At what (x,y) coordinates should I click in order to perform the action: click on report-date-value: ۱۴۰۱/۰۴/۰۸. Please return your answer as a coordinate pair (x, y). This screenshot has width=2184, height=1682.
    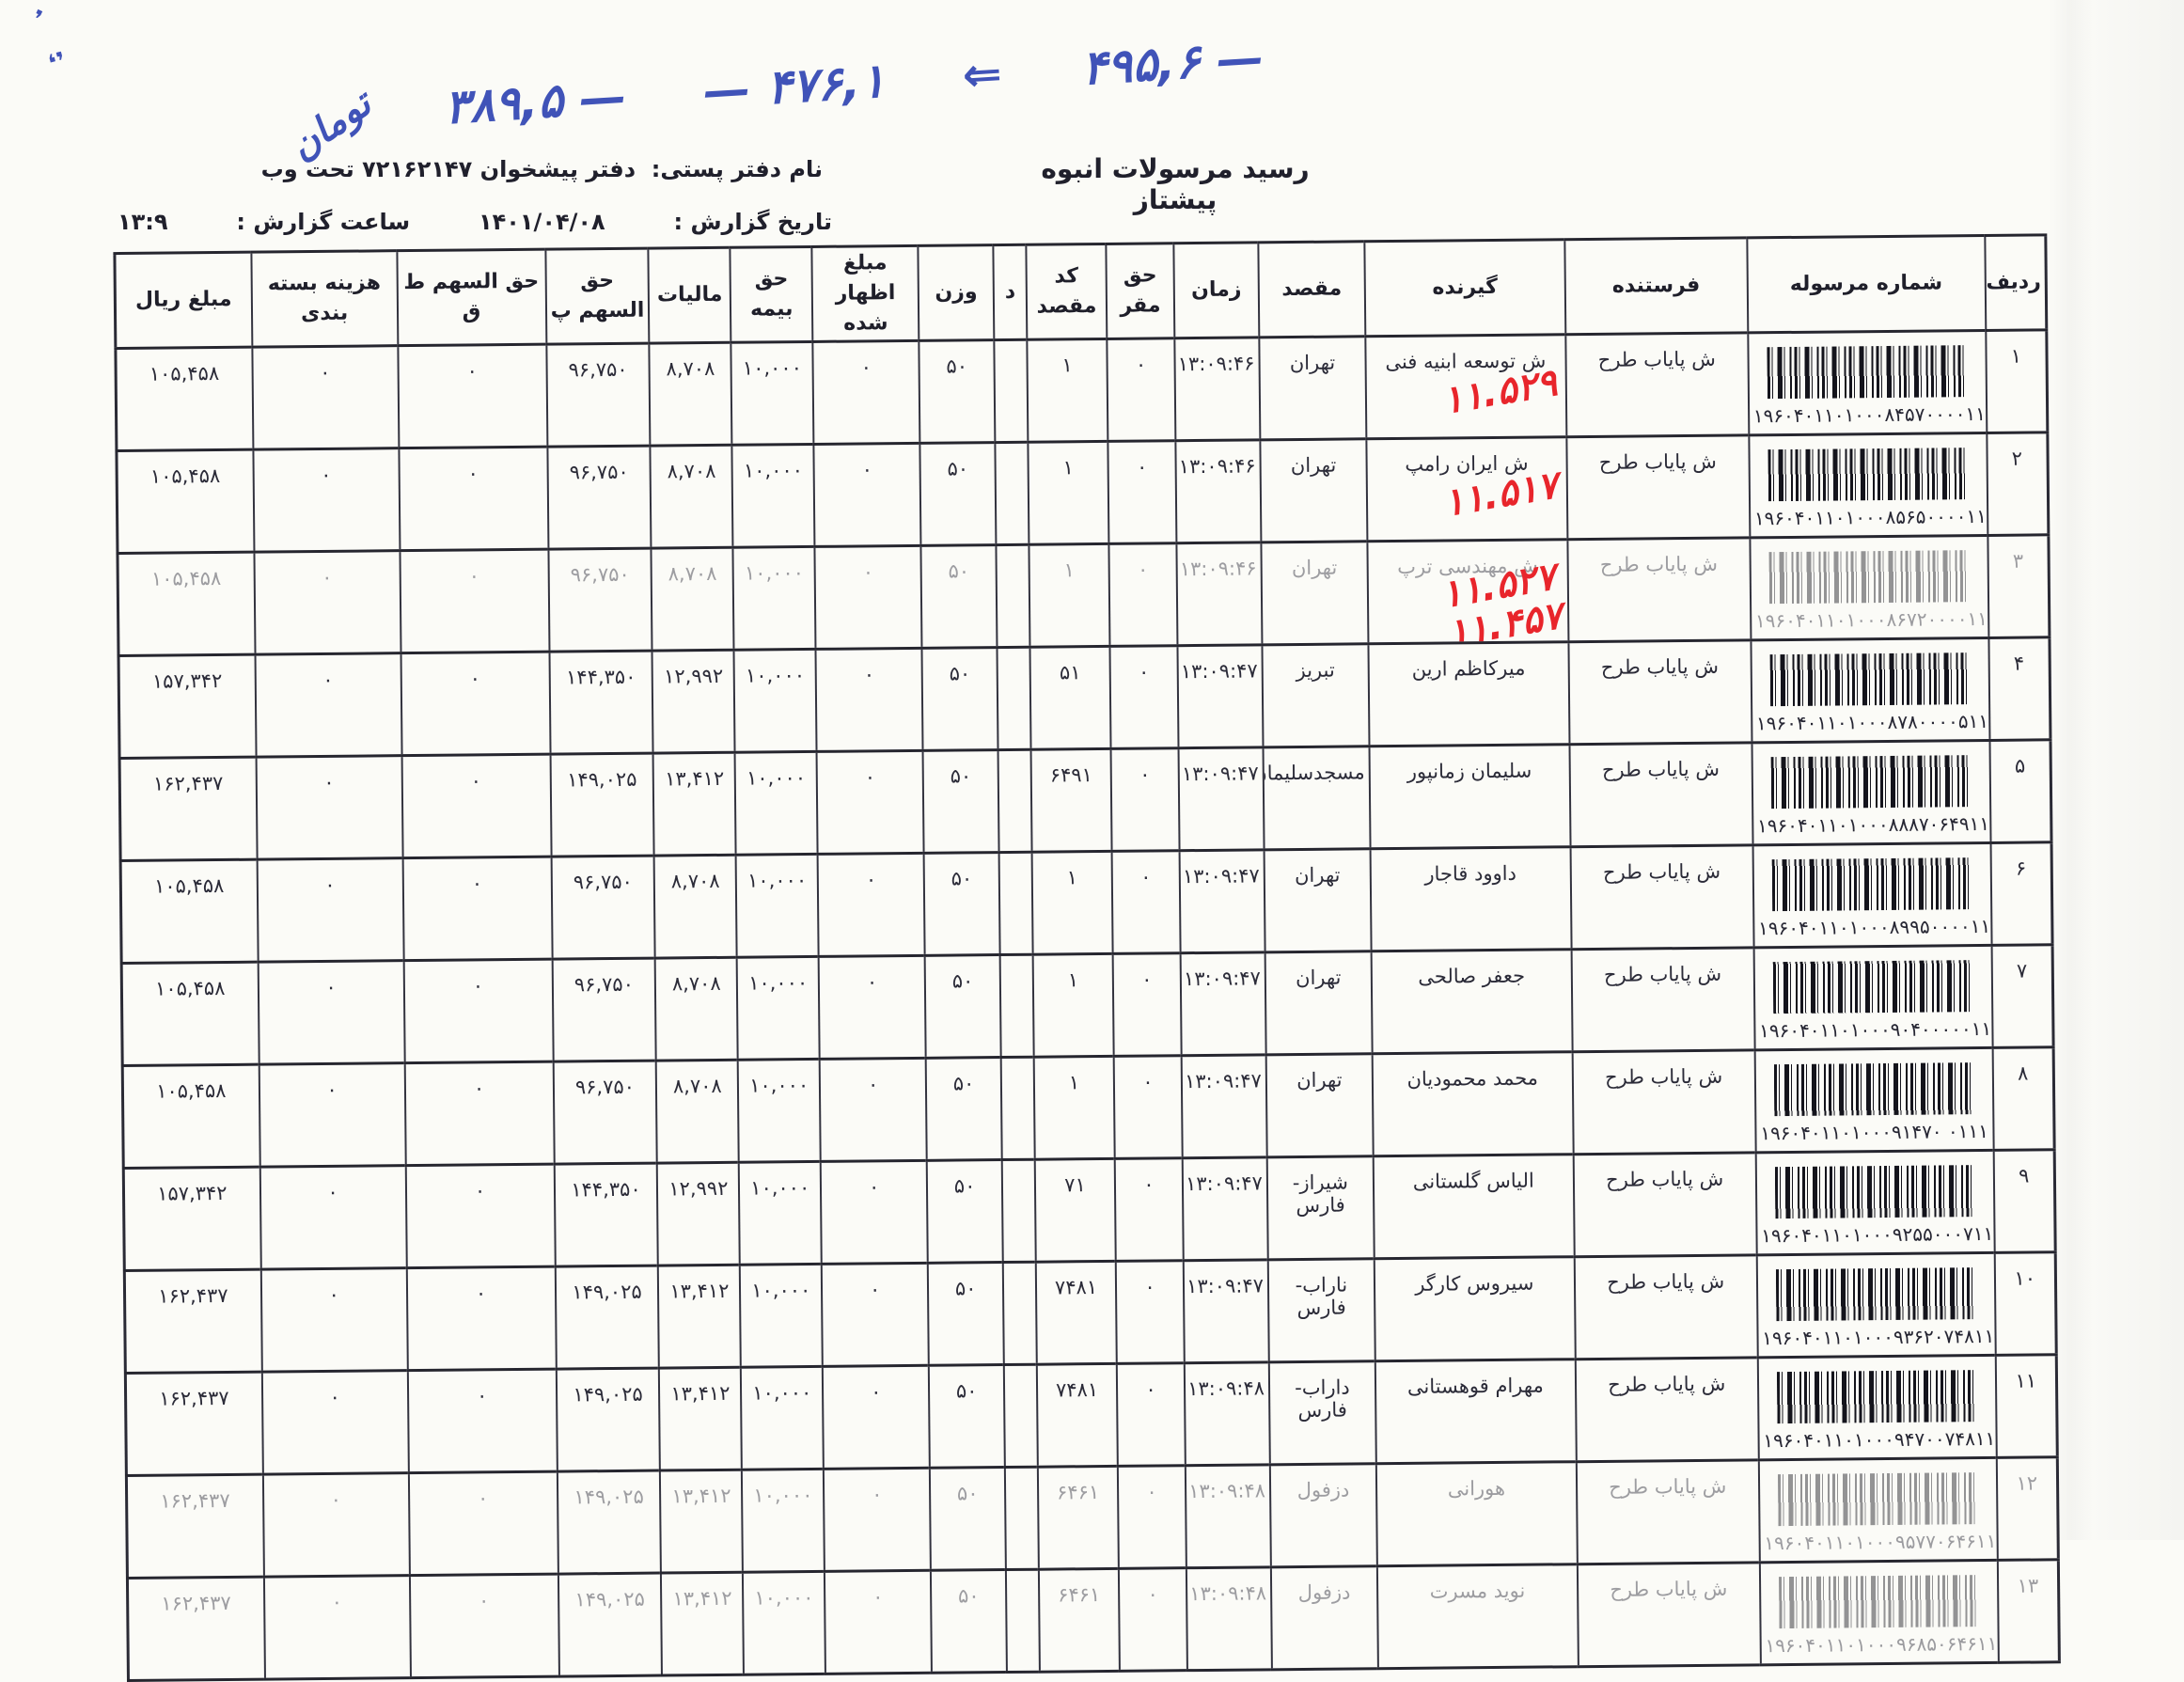
    Looking at the image, I should click on (541, 222).